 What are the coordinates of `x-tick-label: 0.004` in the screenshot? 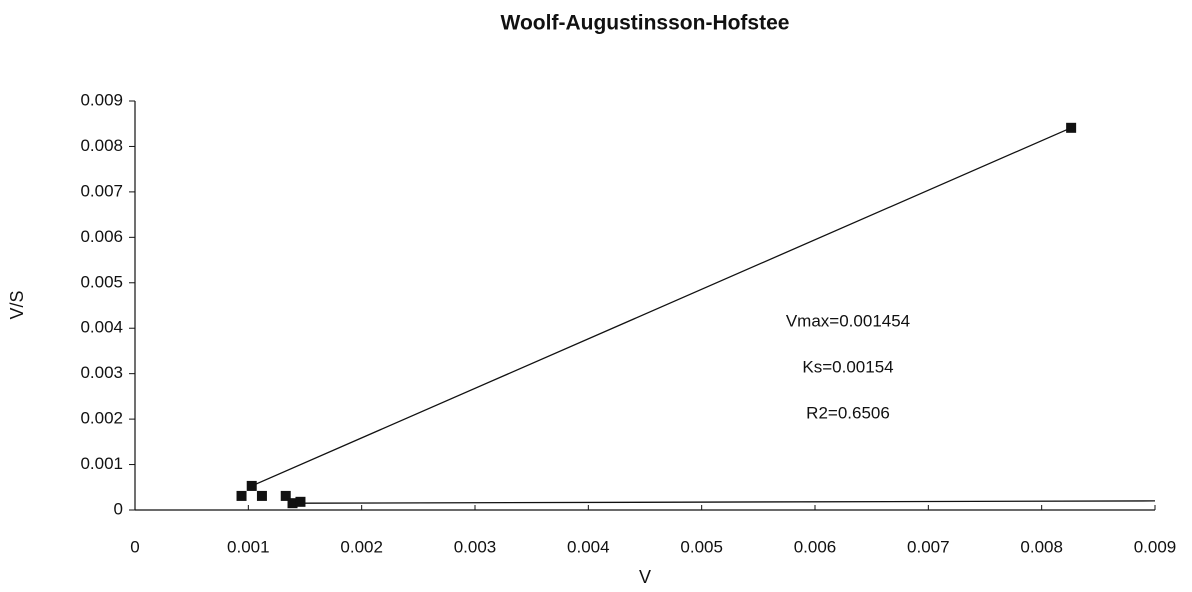 It's located at (588, 546).